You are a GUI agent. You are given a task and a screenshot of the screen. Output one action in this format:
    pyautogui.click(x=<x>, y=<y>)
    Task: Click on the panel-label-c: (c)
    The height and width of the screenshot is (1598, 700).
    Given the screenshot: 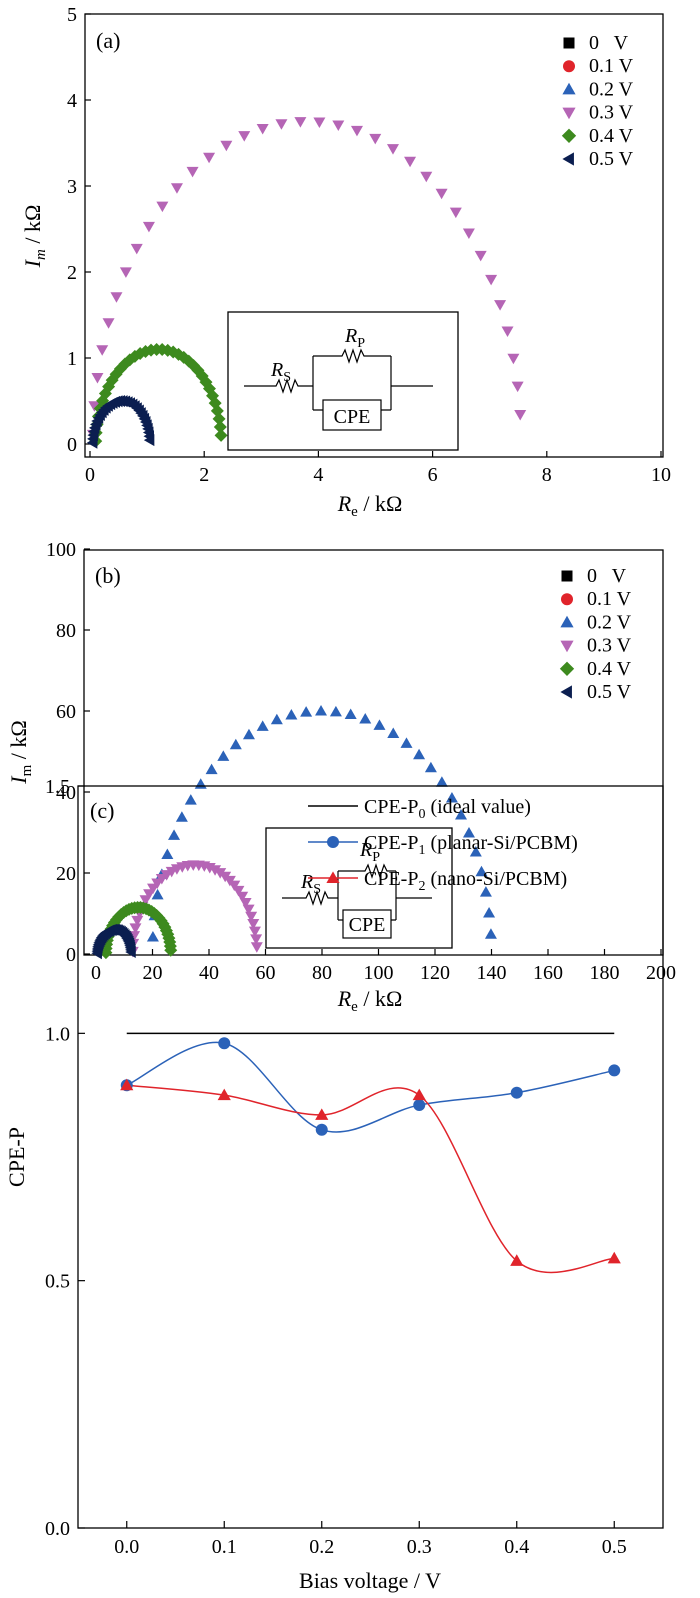 What is the action you would take?
    pyautogui.click(x=102, y=810)
    